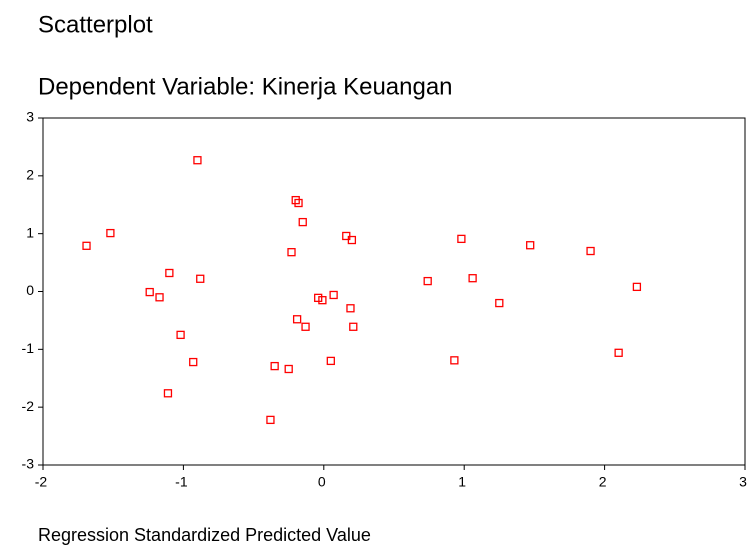  I want to click on x-tick-label: -2, so click(41, 482).